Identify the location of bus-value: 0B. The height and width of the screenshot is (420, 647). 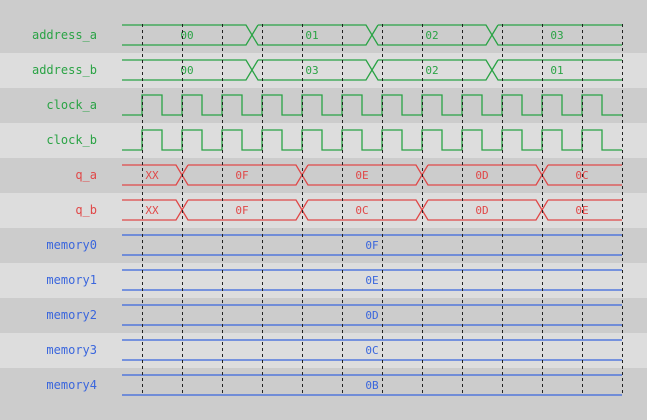
(372, 385).